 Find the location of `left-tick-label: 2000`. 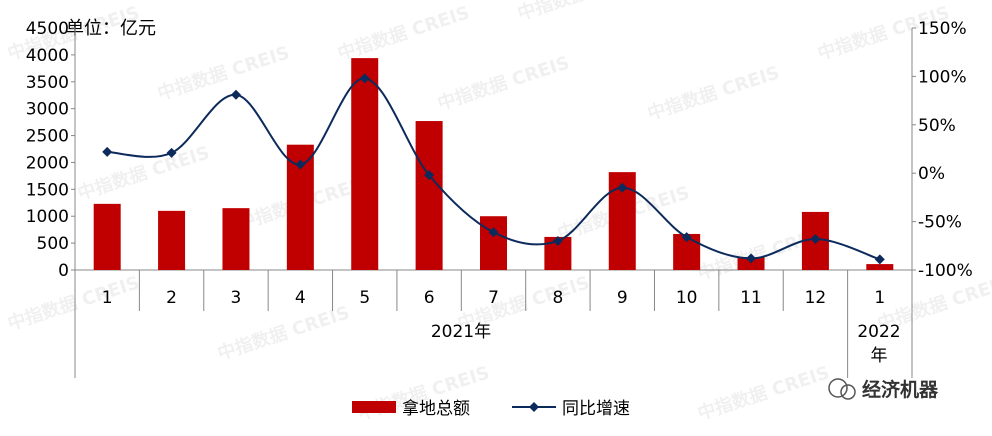

left-tick-label: 2000 is located at coordinates (47, 163).